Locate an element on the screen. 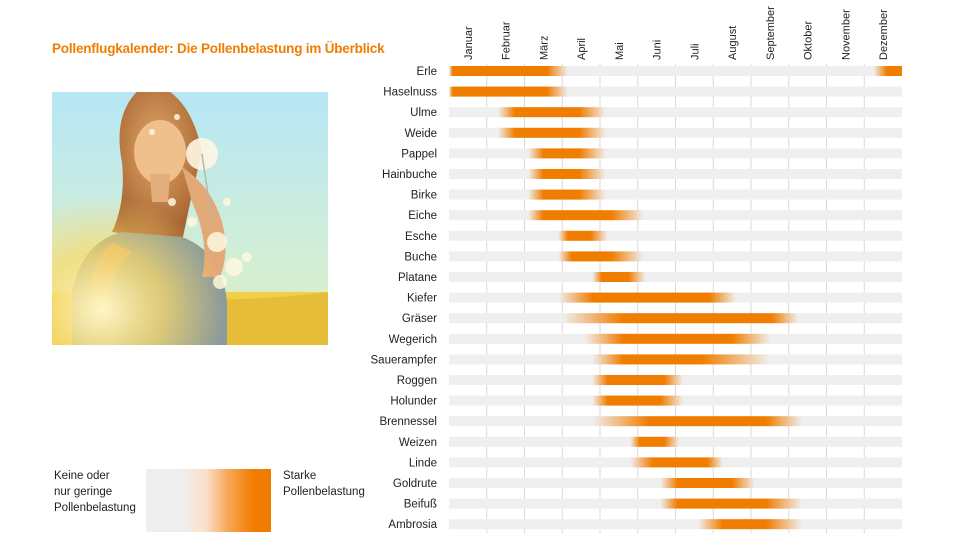 Image resolution: width=954 pixels, height=557 pixels. month-label: Februar is located at coordinates (507, 40).